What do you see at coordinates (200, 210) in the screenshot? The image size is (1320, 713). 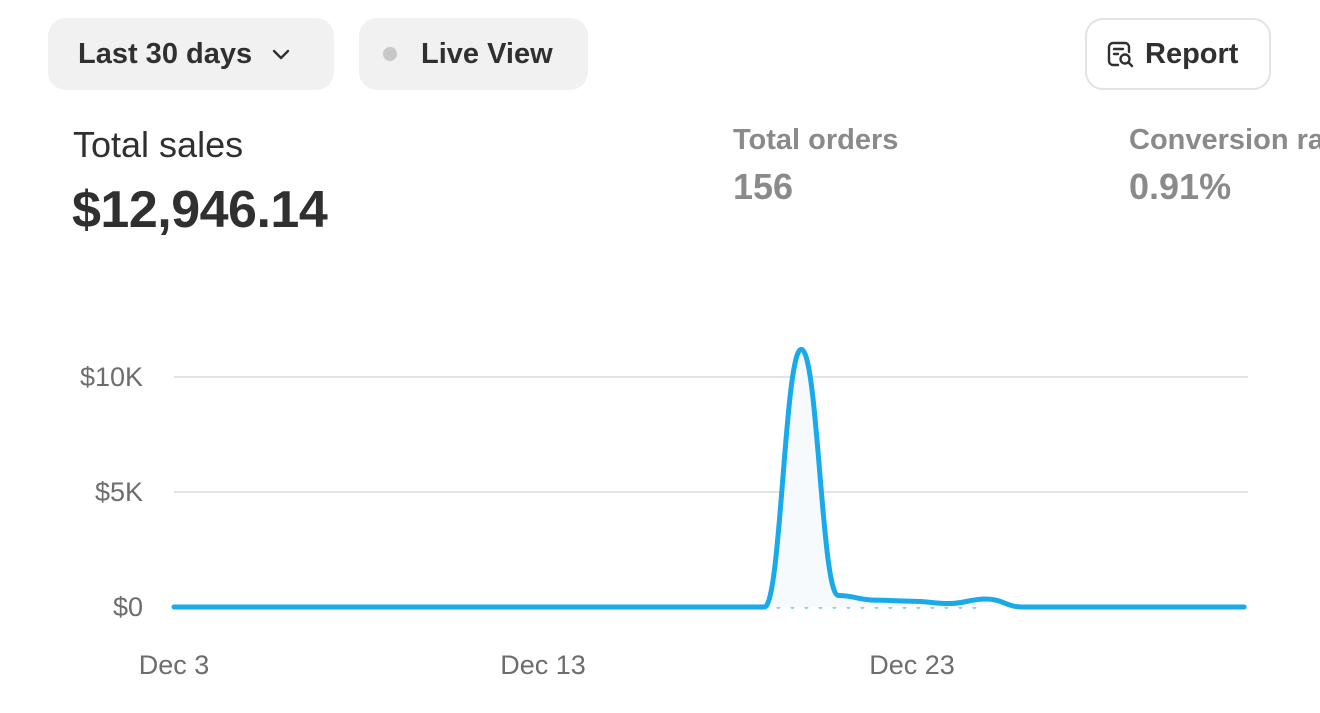 I see `total-sales-value: $12,946.14` at bounding box center [200, 210].